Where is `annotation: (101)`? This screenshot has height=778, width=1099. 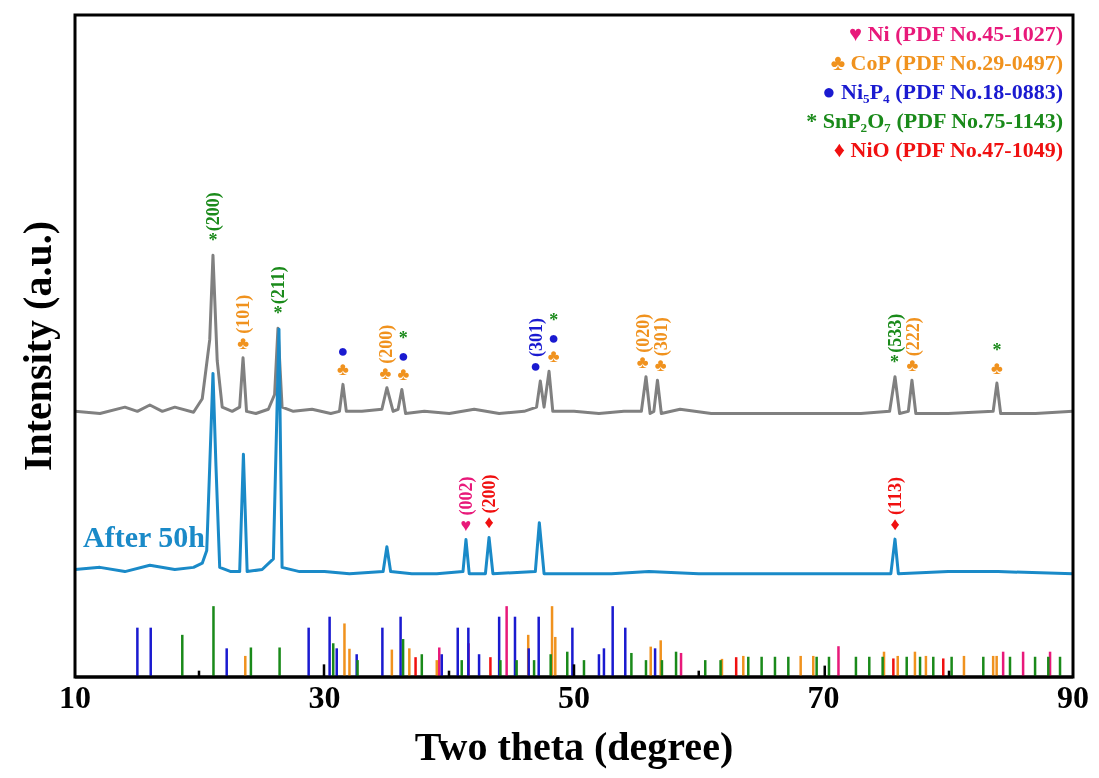
annotation: (101) is located at coordinates (244, 314).